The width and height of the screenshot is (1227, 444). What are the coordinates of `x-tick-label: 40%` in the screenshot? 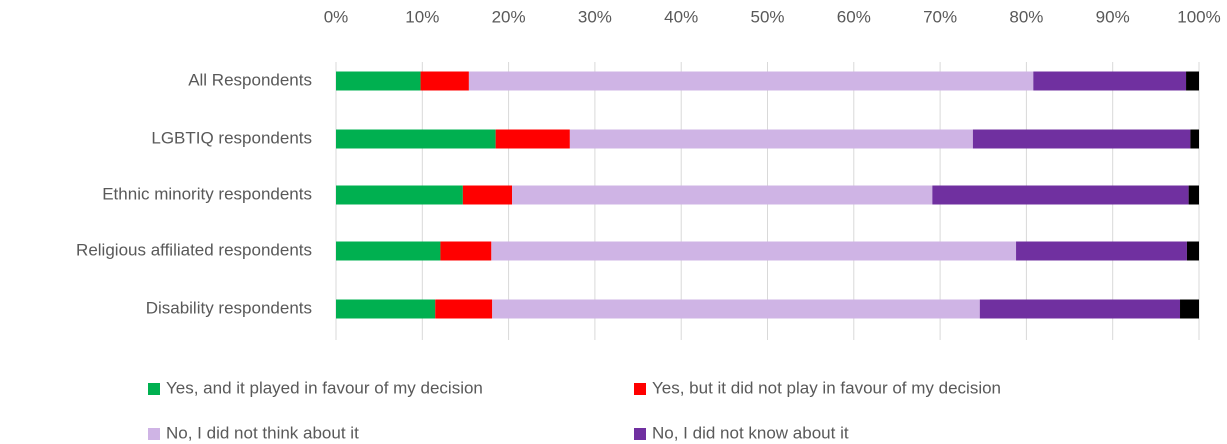 It's located at (681, 16).